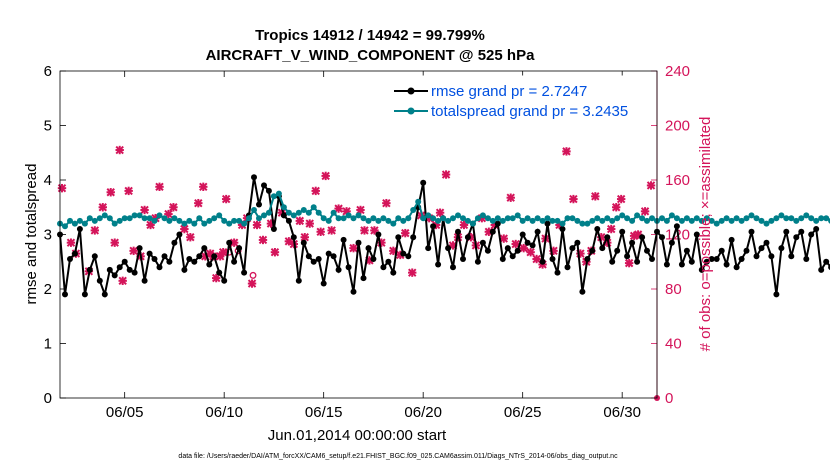 This screenshot has width=830, height=470. I want to click on y-left-tick-label: 4, so click(48, 180).